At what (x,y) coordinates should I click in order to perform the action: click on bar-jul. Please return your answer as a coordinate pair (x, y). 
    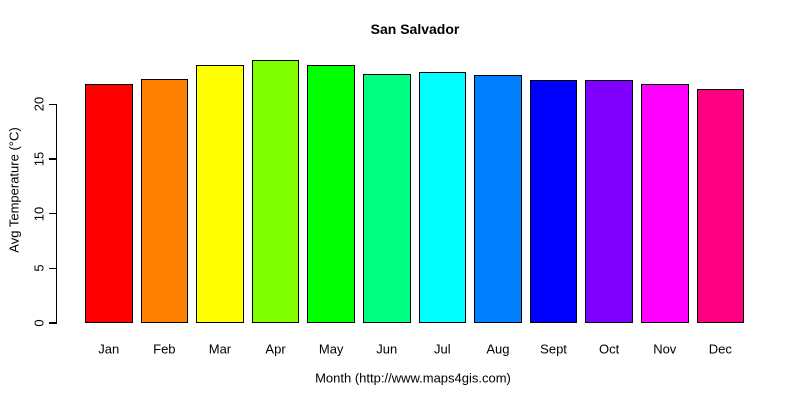
    Looking at the image, I should click on (442, 197).